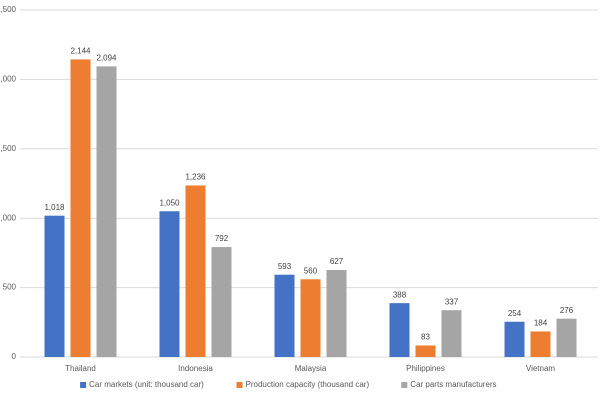 The image size is (600, 400). Describe the element at coordinates (567, 310) in the screenshot. I see `value-label: 276` at that location.